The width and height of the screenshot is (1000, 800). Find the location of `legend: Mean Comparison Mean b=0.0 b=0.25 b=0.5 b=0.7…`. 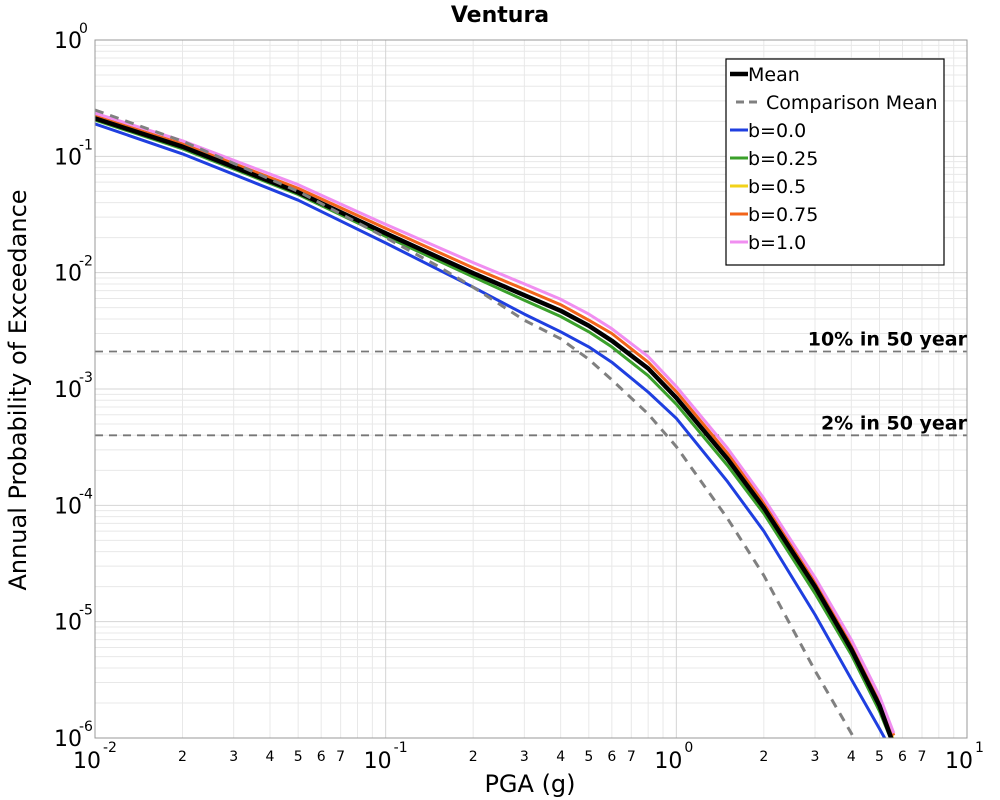

legend: Mean Comparison Mean b=0.0 b=0.25 b=0.5 b=0.7… is located at coordinates (835, 162).